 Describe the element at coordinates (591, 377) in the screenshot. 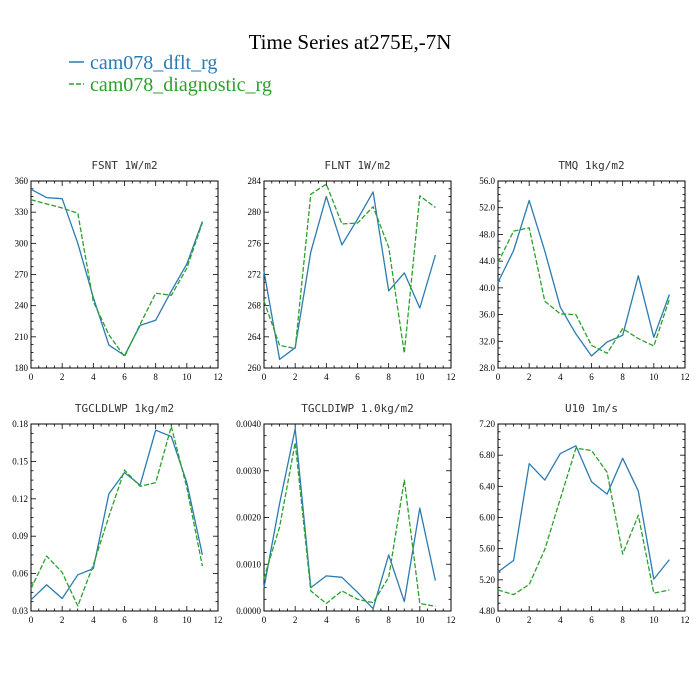

I see `x-tick-label-tmq: 6` at that location.